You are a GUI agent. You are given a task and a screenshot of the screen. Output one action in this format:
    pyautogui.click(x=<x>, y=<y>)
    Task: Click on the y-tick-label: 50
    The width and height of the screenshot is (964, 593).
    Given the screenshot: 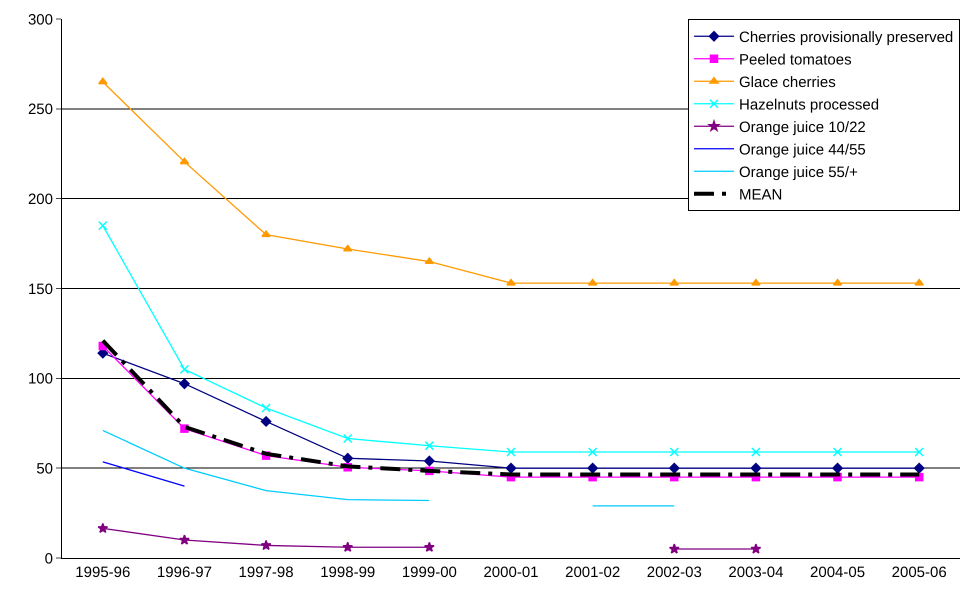 What is the action you would take?
    pyautogui.click(x=44, y=469)
    